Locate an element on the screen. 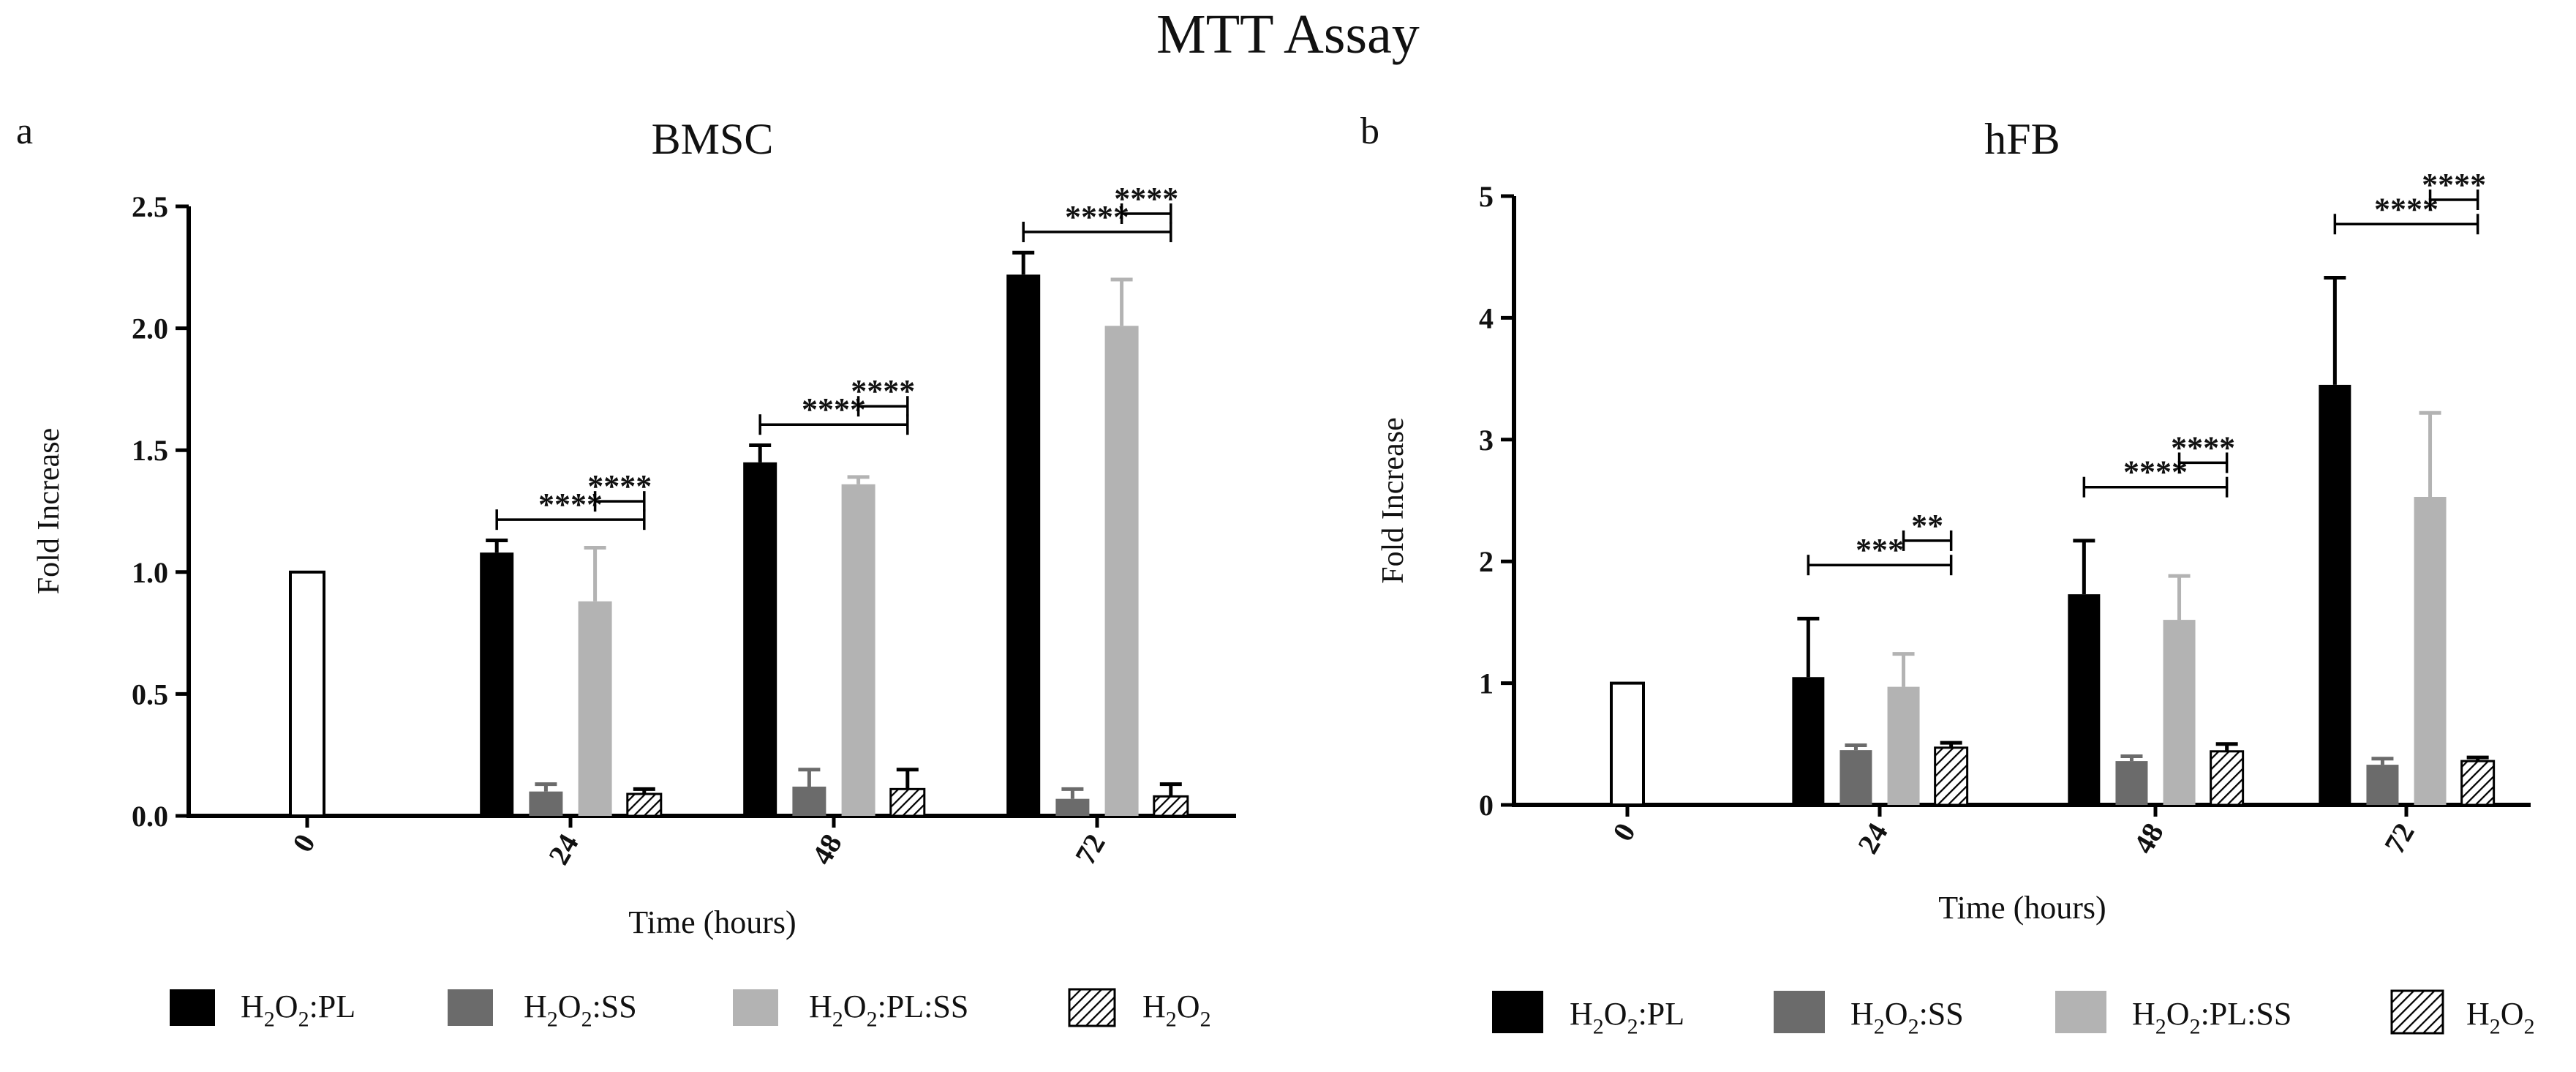 This screenshot has height=1072, width=2576. y-tick-label: 2.5 is located at coordinates (150, 207).